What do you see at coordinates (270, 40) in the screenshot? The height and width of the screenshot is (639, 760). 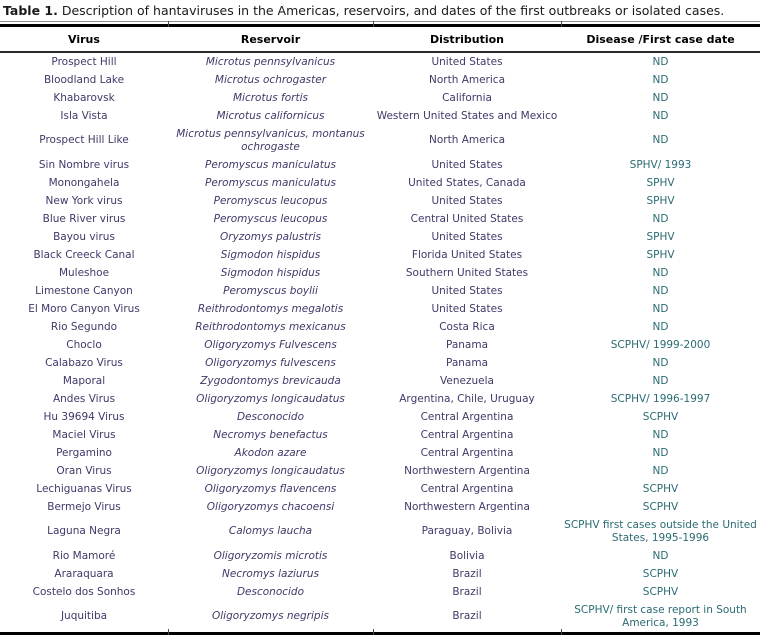 I see `header-reservoir: Reservoir` at bounding box center [270, 40].